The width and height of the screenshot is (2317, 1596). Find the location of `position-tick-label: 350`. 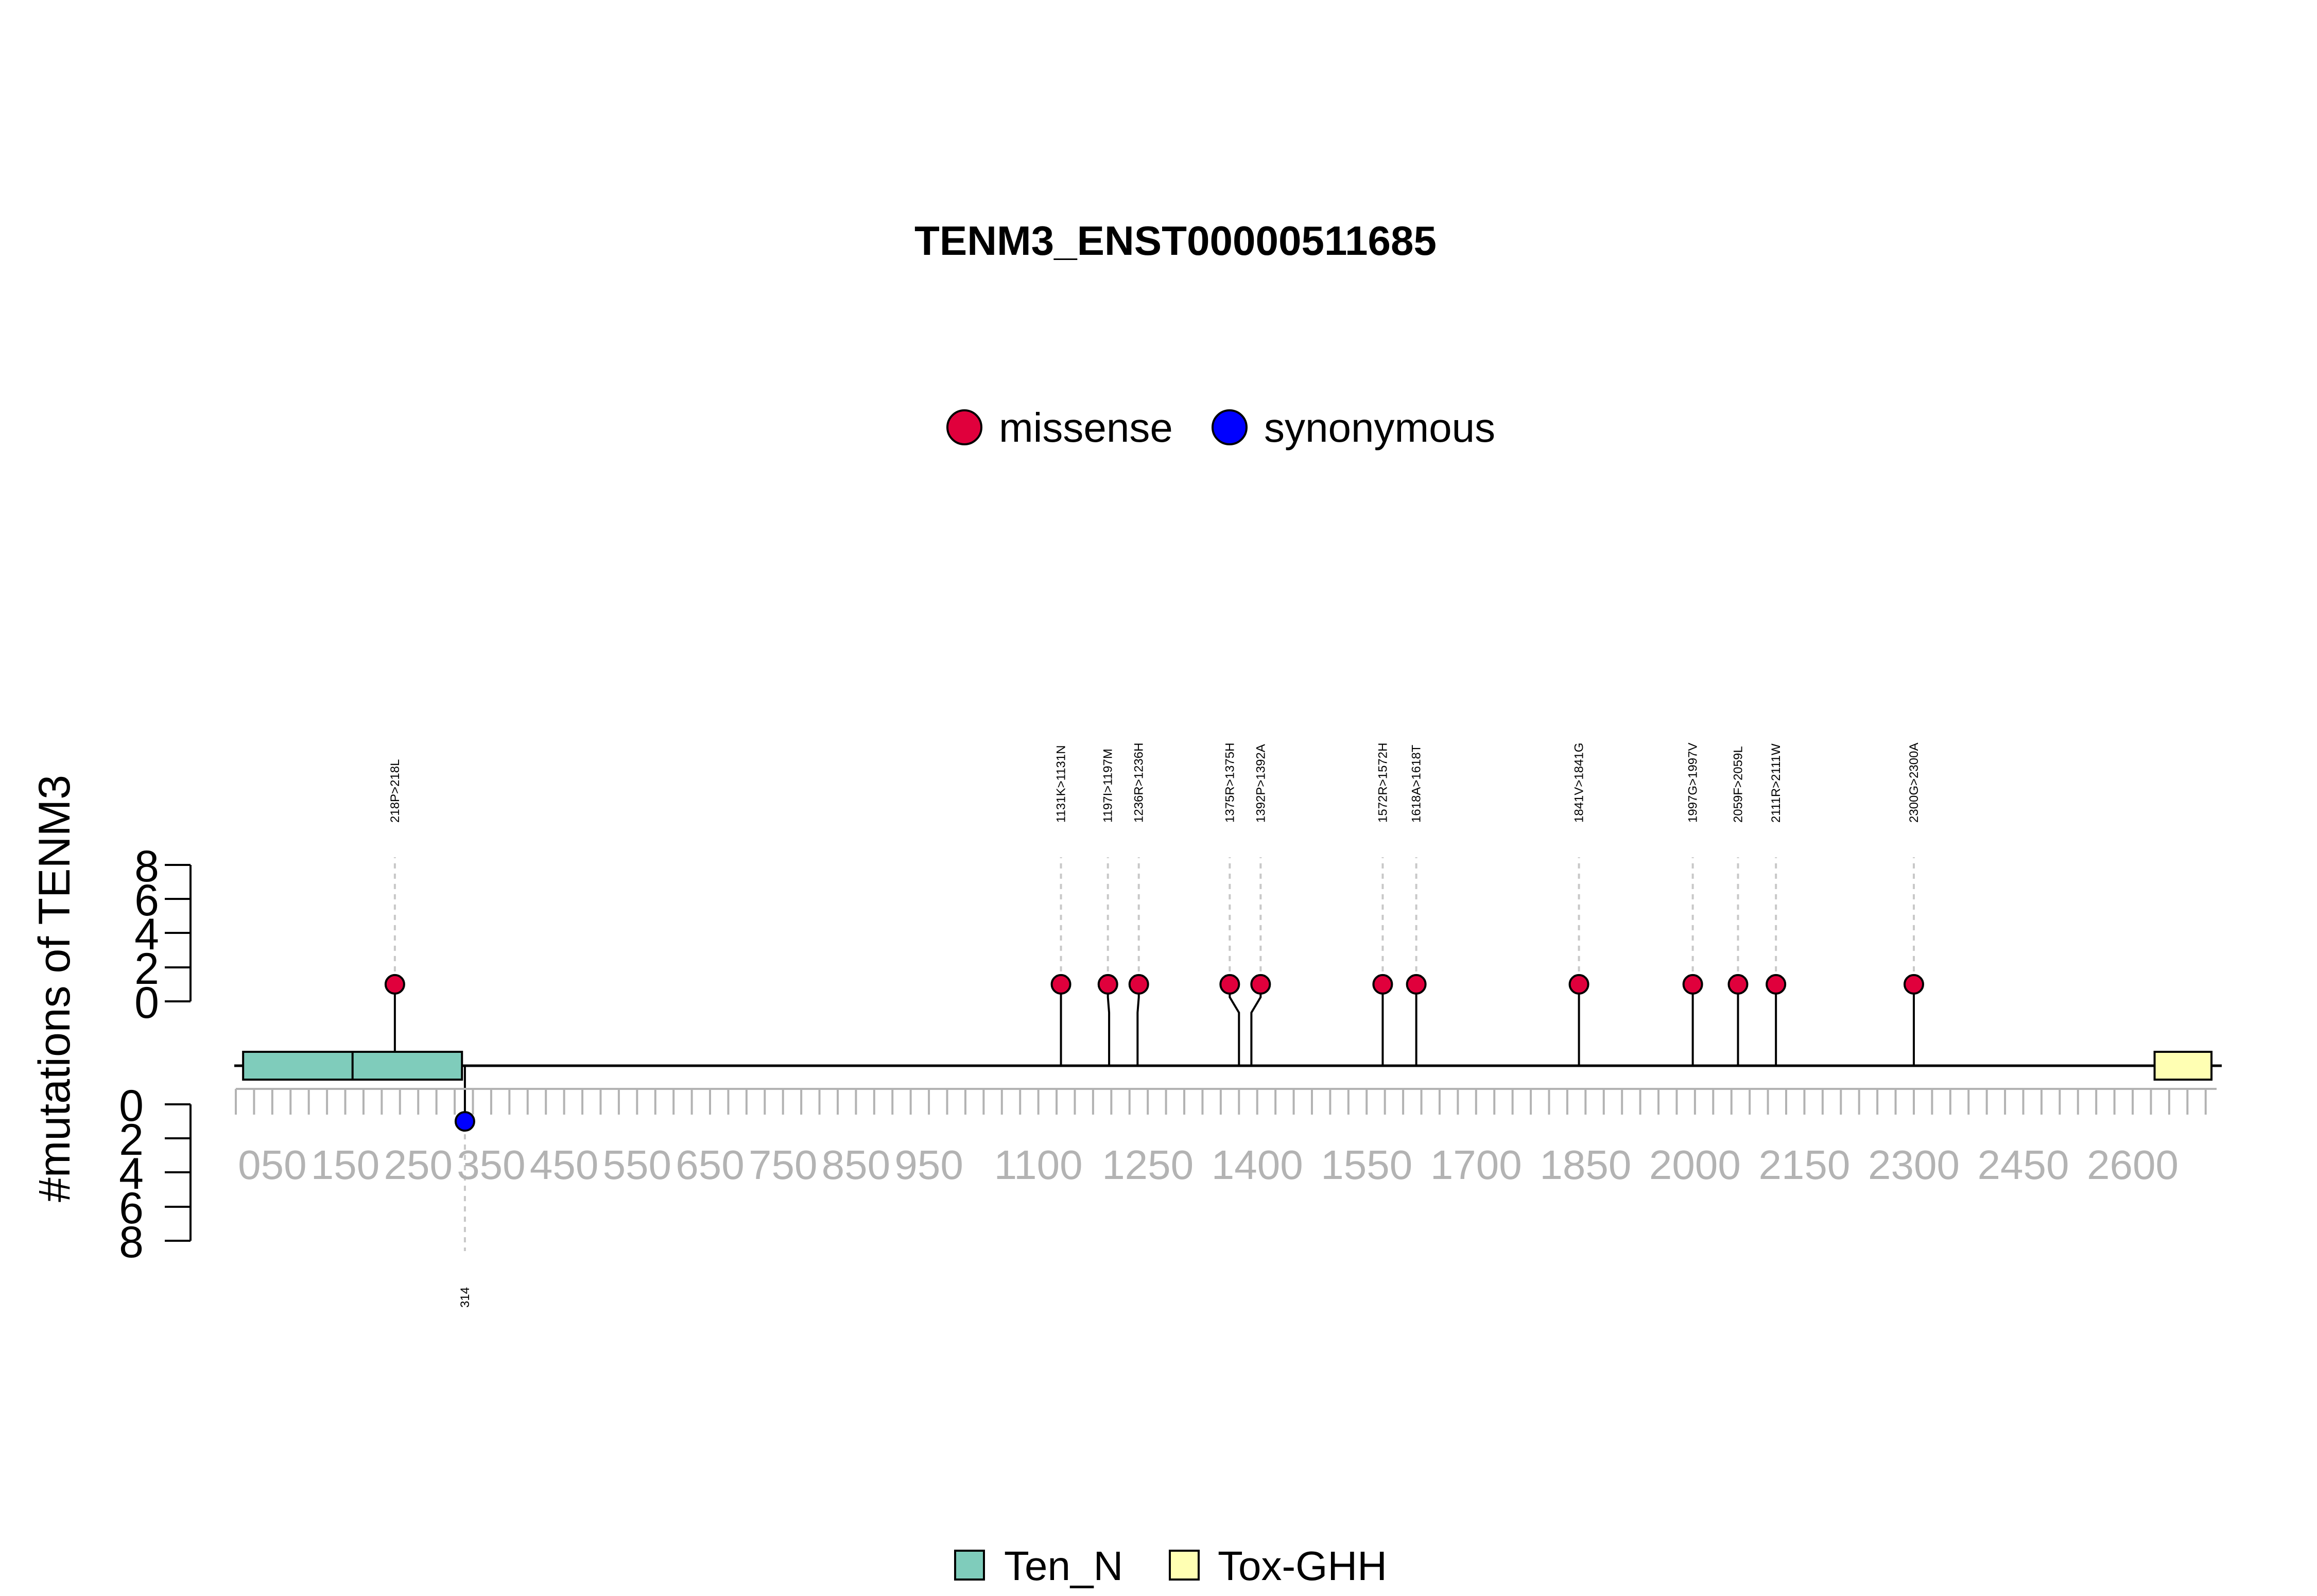

position-tick-label: 350 is located at coordinates (491, 1165).